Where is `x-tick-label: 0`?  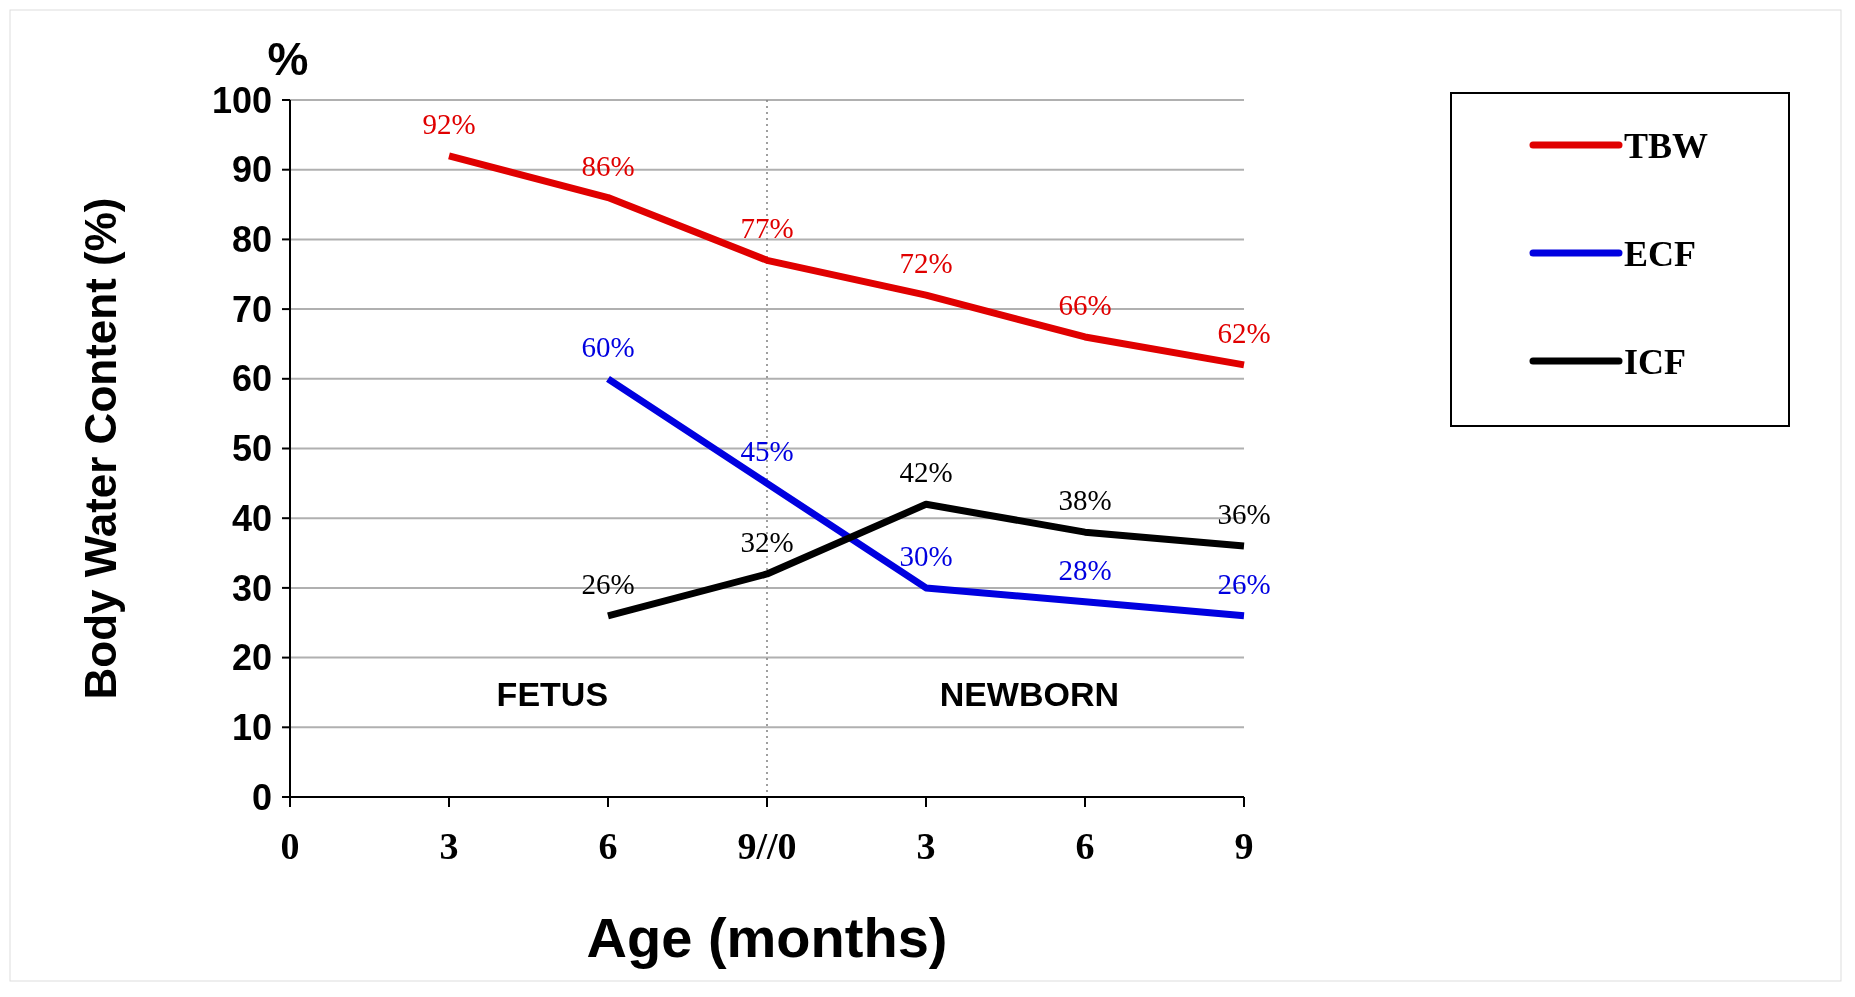 x-tick-label: 0 is located at coordinates (290, 846).